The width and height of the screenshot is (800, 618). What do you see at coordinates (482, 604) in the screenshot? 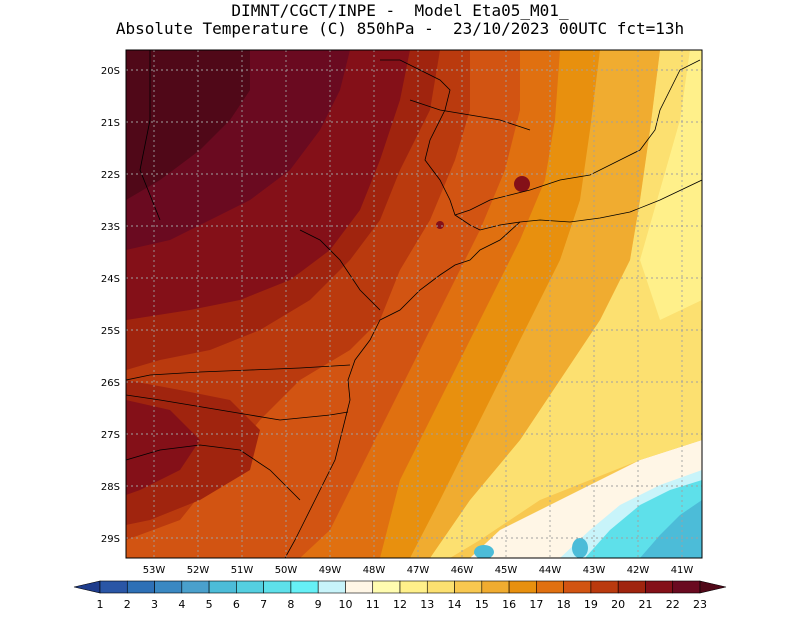
I see `colorbar-label: 15` at bounding box center [482, 604].